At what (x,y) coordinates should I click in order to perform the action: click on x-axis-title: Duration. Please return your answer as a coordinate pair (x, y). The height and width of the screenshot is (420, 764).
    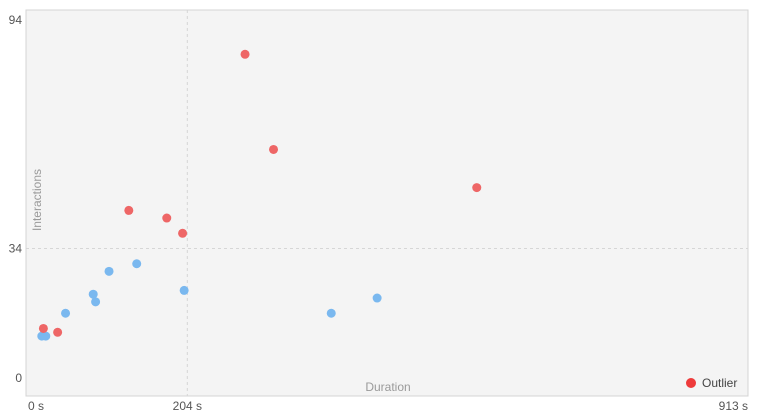
    Looking at the image, I should click on (387, 387).